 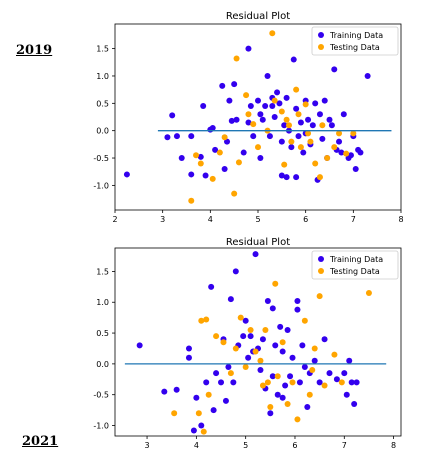 What do you see at coordinates (102, 76) in the screenshot?
I see `y-tick-label: 1.0` at bounding box center [102, 76].